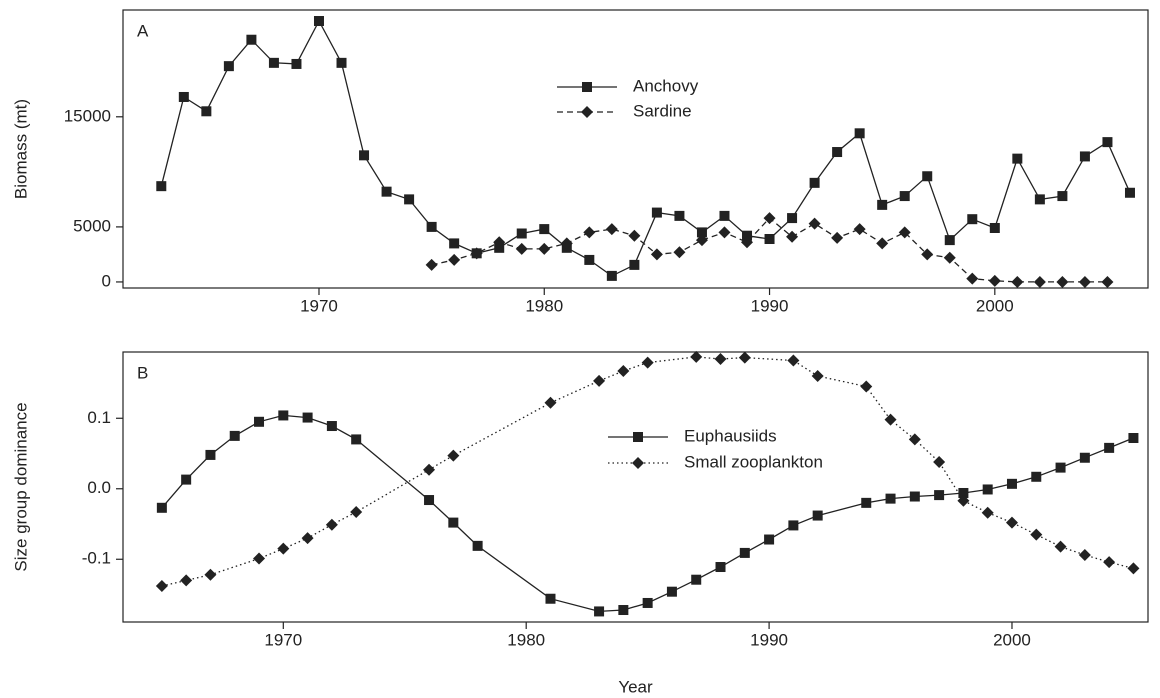 The image size is (1160, 698). I want to click on y-tick-label: 15000, so click(87, 115).